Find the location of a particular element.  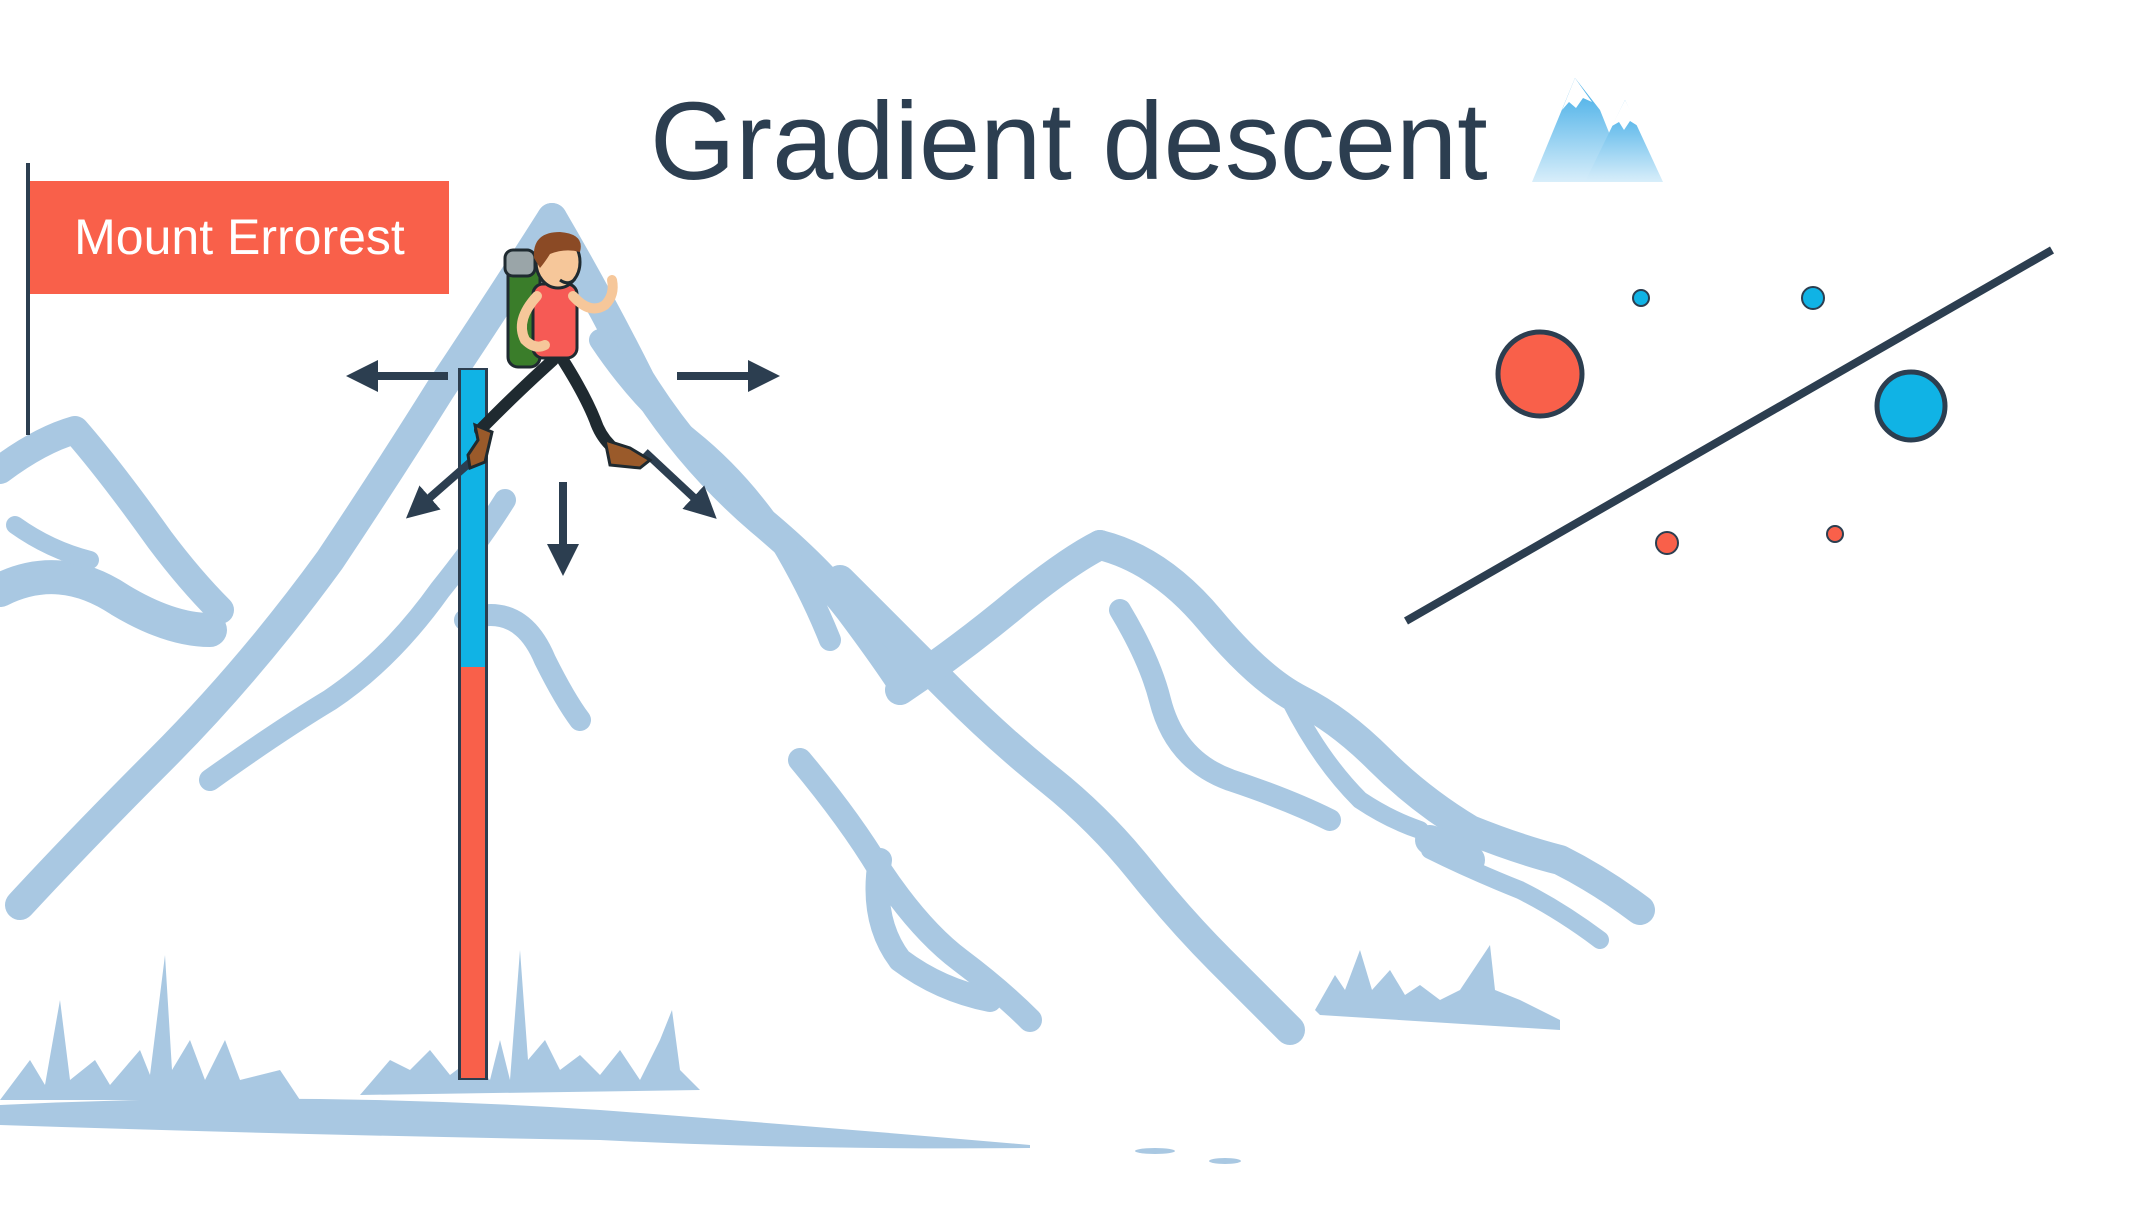

hiker-arm-back is located at coordinates (533, 321).